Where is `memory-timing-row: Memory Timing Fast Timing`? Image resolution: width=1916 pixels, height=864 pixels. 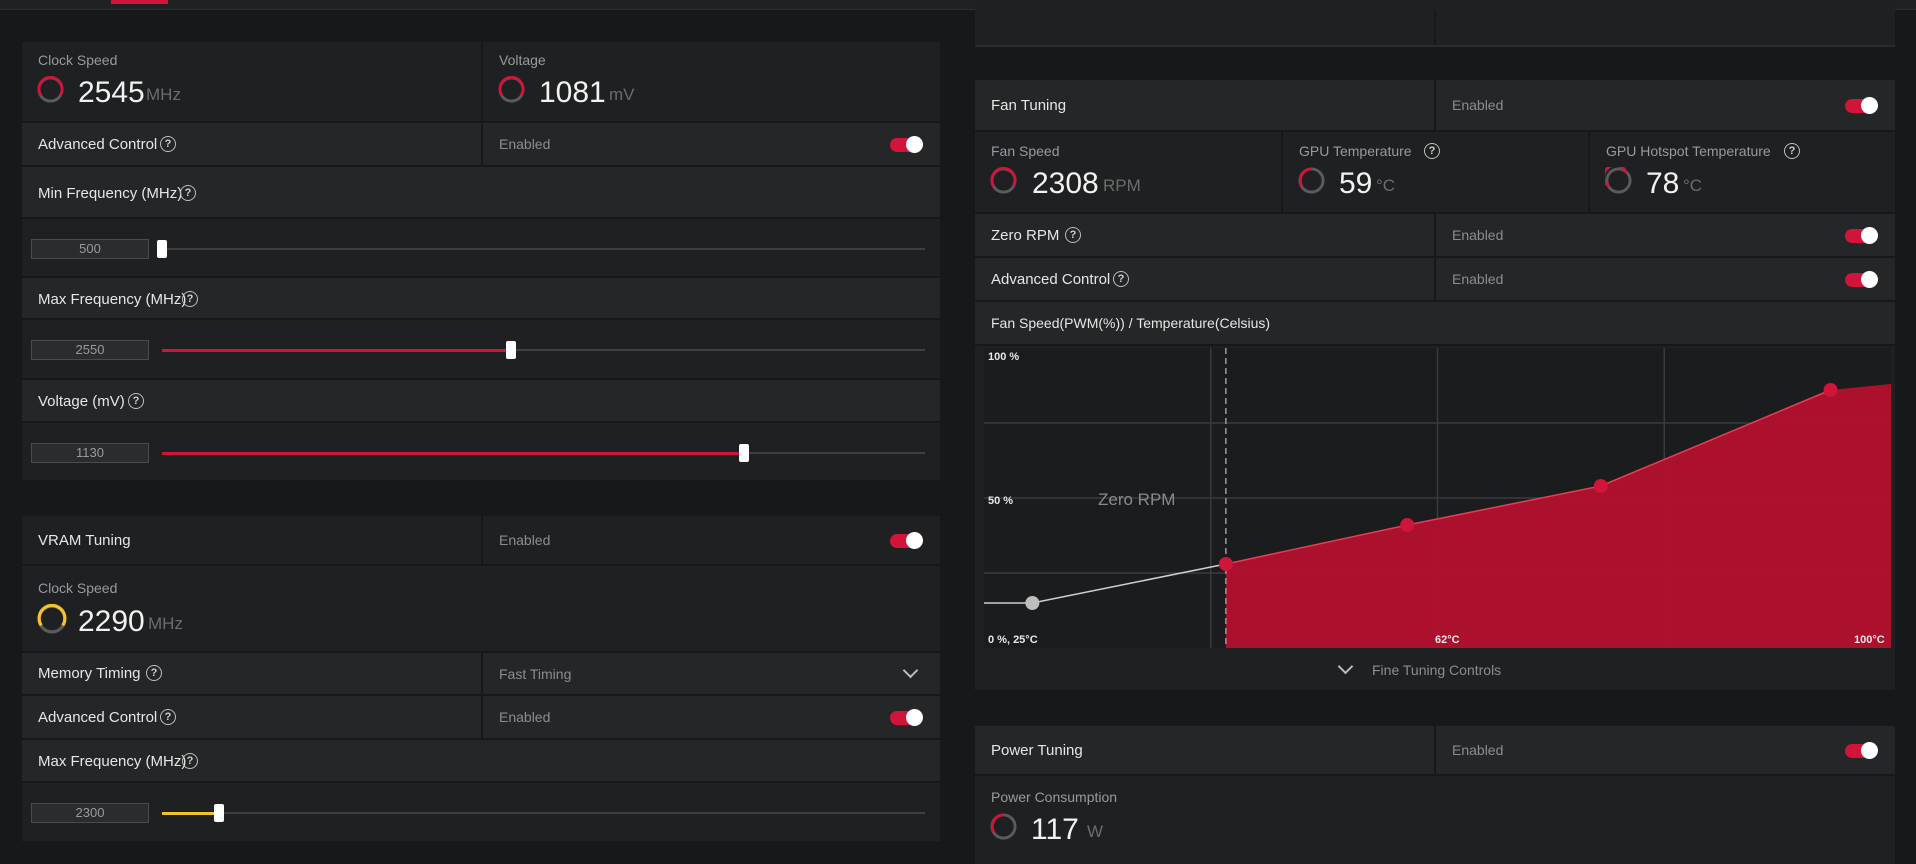
memory-timing-row: Memory Timing Fast Timing is located at coordinates (481, 674).